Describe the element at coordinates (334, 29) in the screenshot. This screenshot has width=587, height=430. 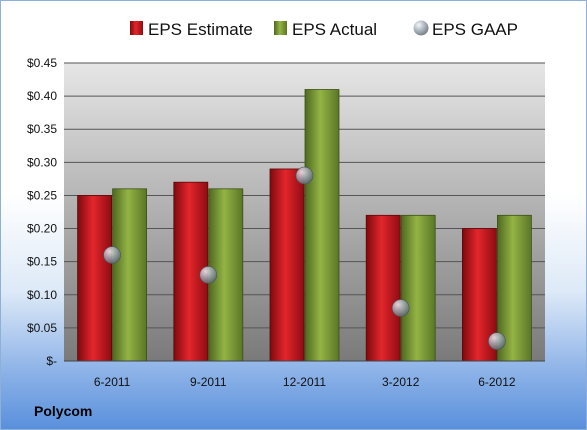
I see `legend-label: EPS Actual` at that location.